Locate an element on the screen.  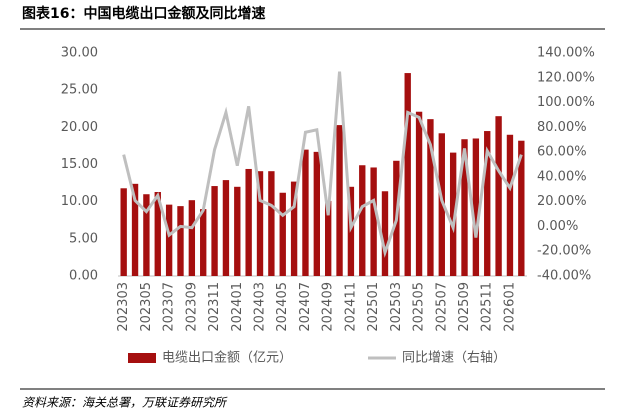
x-tick-label: 202305 is located at coordinates (146, 307).